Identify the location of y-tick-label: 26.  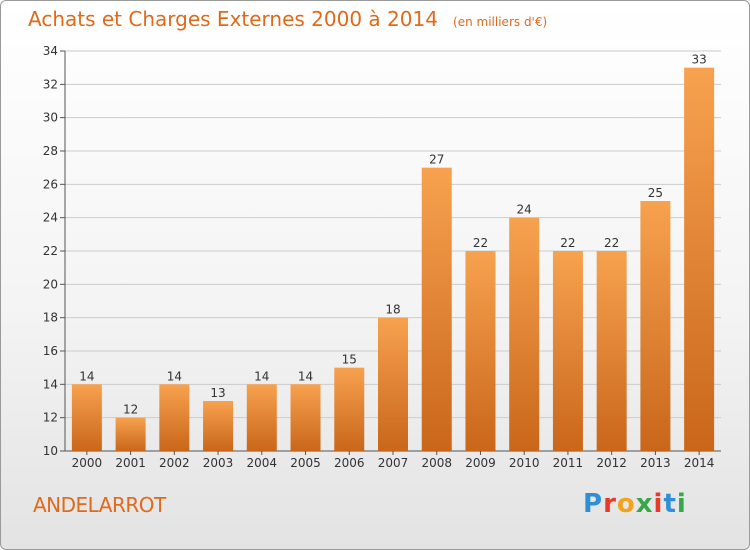
(50, 184).